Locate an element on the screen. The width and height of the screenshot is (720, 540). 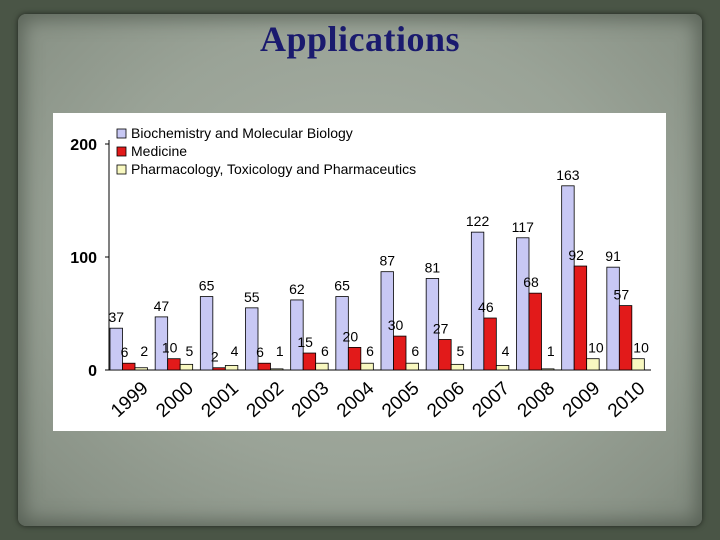
x-tick-label: 2005 is located at coordinates (400, 400).